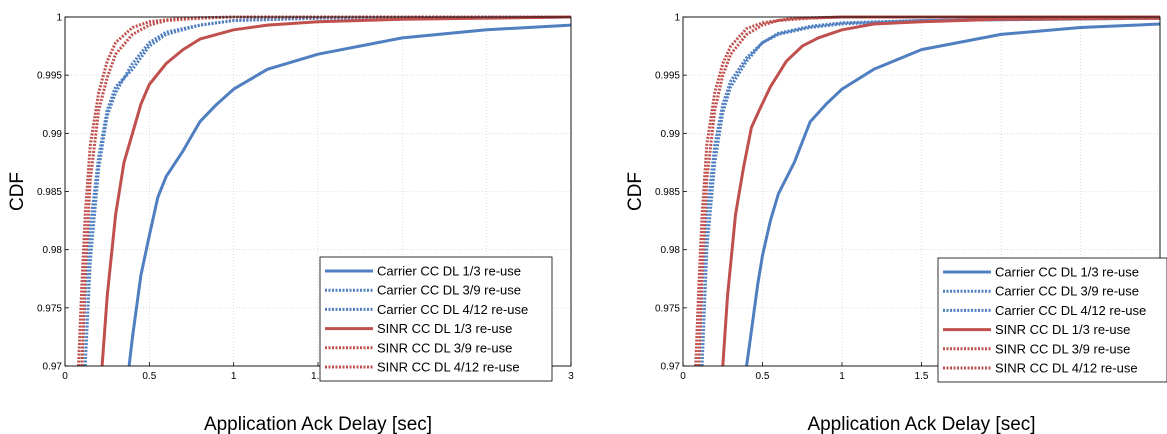 This screenshot has width=1167, height=434. Describe the element at coordinates (571, 376) in the screenshot. I see `x-tick-label: 3` at that location.